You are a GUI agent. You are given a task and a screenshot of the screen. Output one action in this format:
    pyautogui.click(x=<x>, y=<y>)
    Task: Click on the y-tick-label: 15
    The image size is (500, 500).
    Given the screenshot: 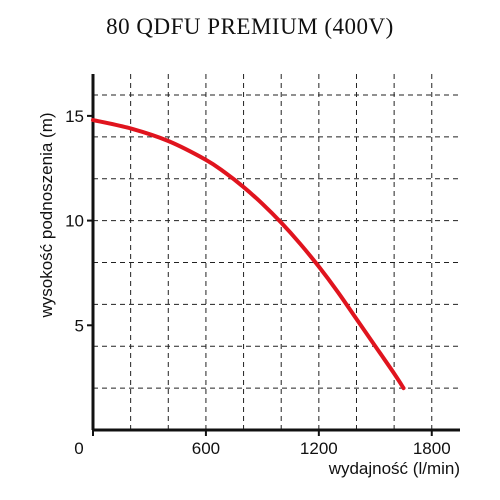 What is the action you would take?
    pyautogui.click(x=74, y=116)
    